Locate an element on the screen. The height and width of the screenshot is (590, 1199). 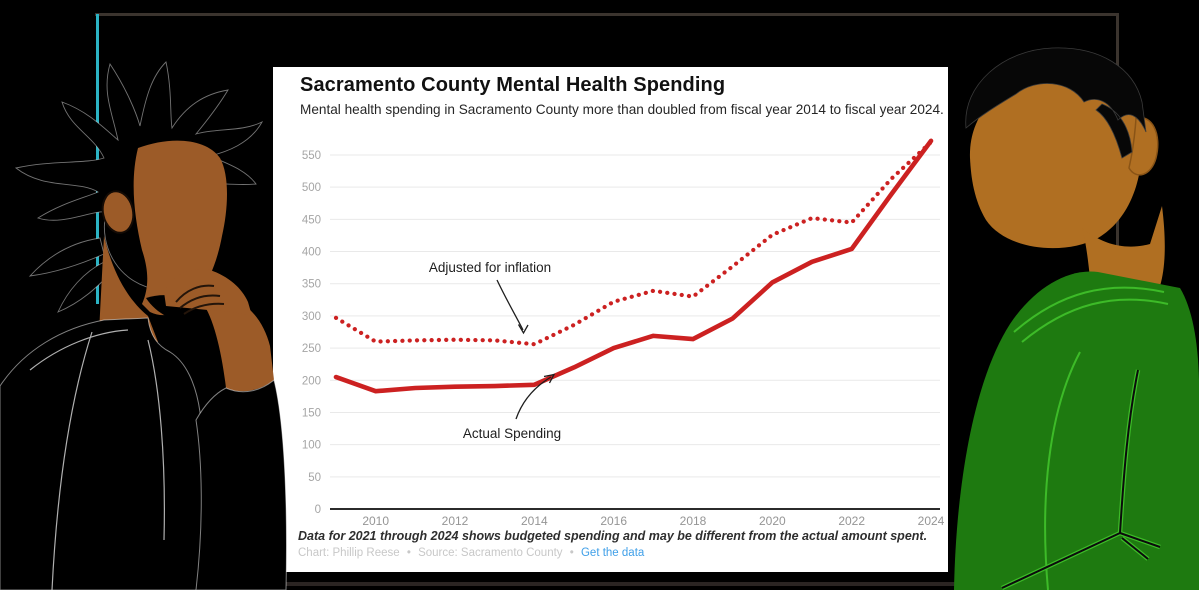
svg-text: 2010 is located at coordinates (375, 521).